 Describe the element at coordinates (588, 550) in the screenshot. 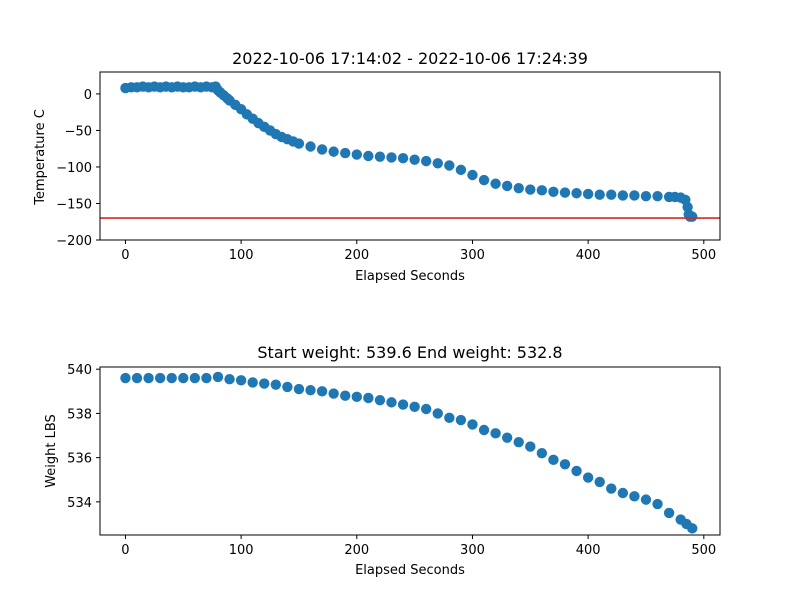

I see `weight-x-tick-label: 400` at that location.